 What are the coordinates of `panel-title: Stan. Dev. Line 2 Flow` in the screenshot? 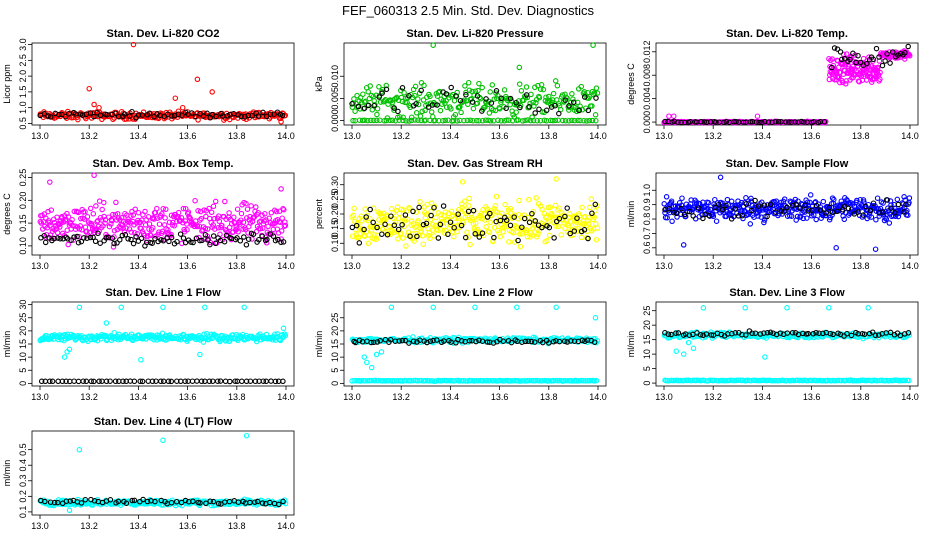 It's located at (475, 293).